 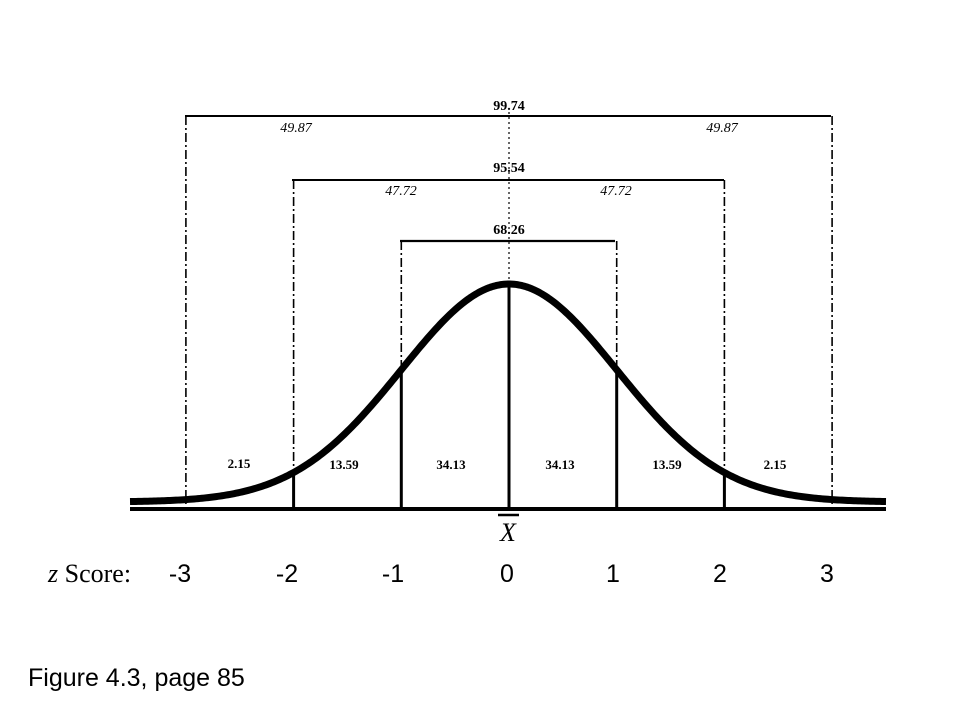 I want to click on bracket-half-99-right: 49.87, so click(x=722, y=128).